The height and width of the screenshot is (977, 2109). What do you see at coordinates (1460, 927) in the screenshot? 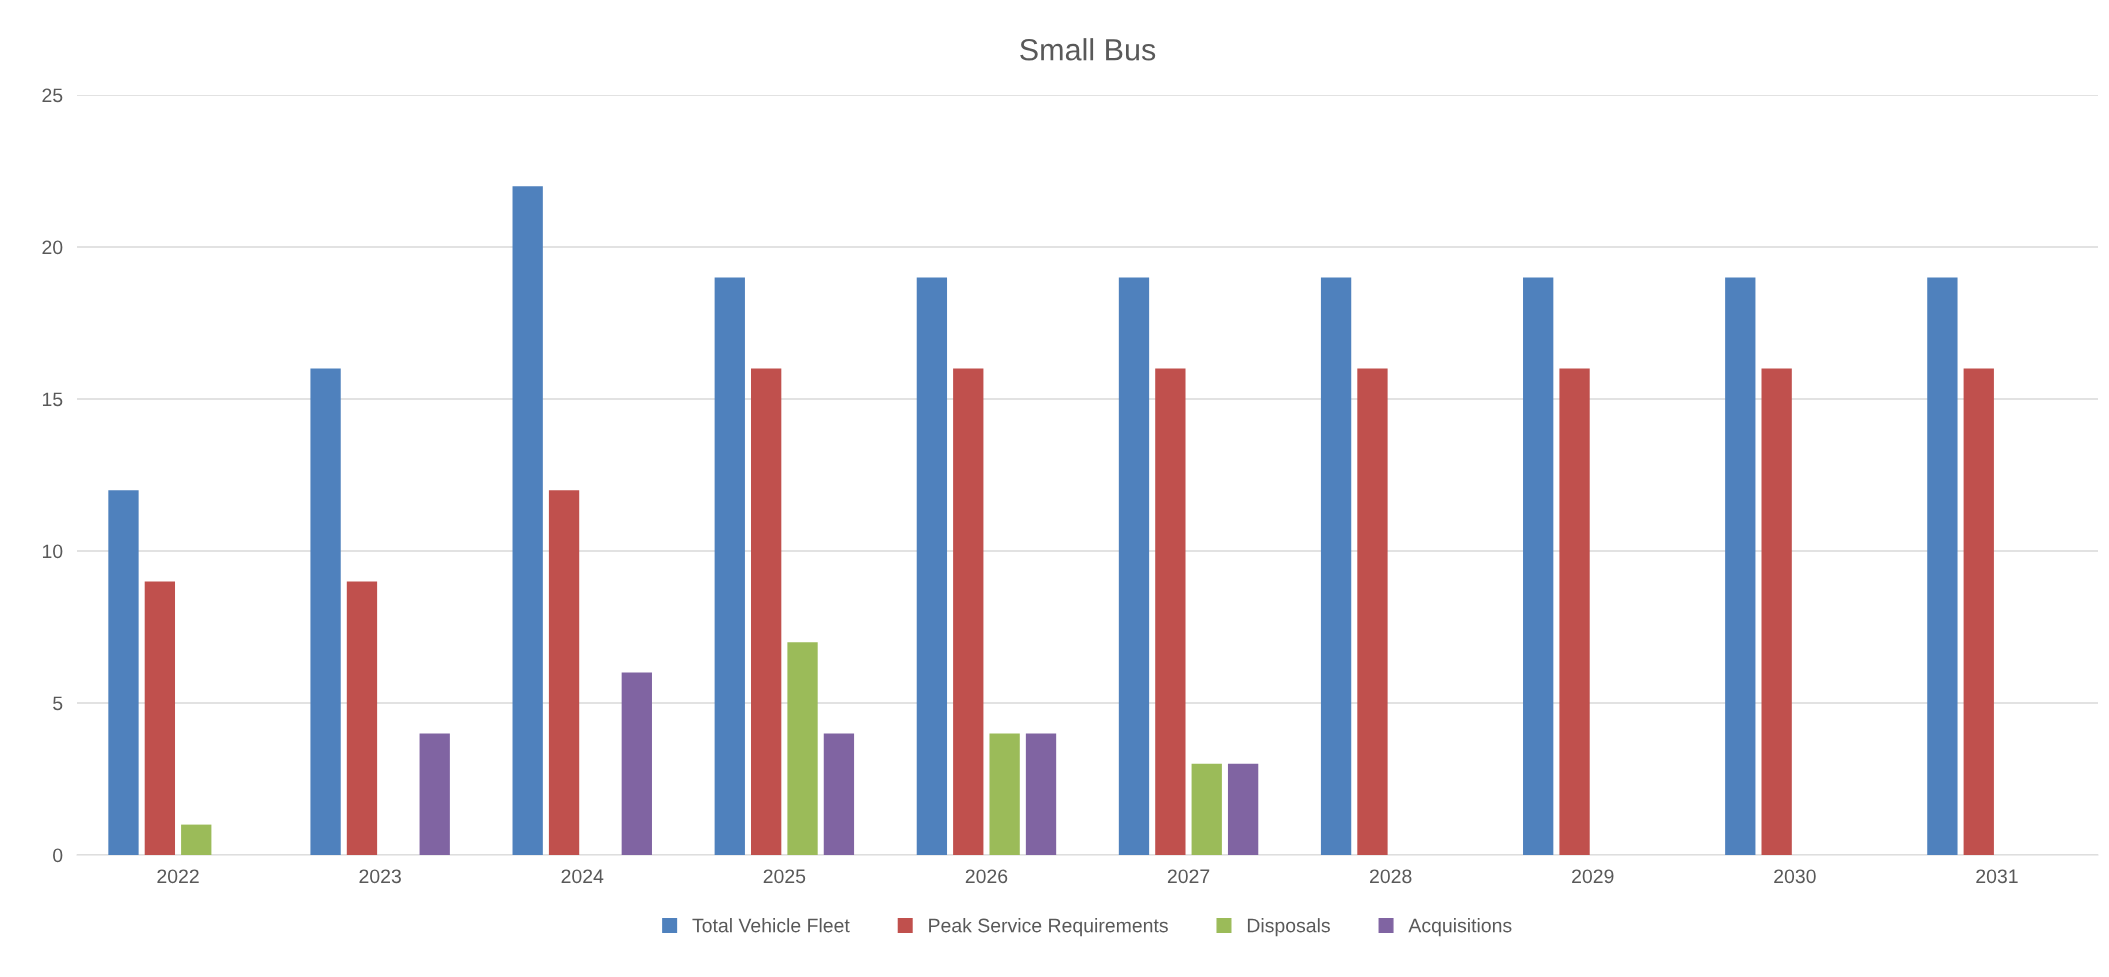
I see `legend-label: Acquisitions` at bounding box center [1460, 927].